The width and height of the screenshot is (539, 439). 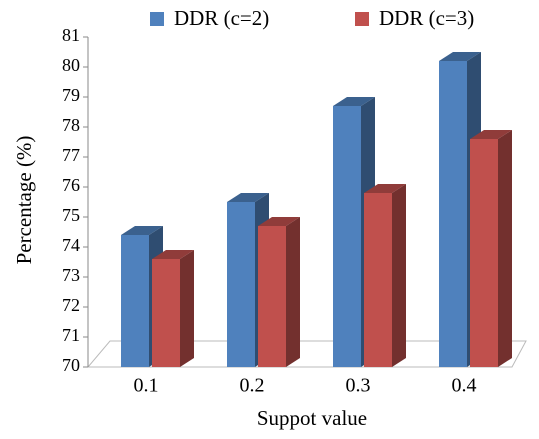 What do you see at coordinates (71, 125) in the screenshot?
I see `y-tick-label: 78` at bounding box center [71, 125].